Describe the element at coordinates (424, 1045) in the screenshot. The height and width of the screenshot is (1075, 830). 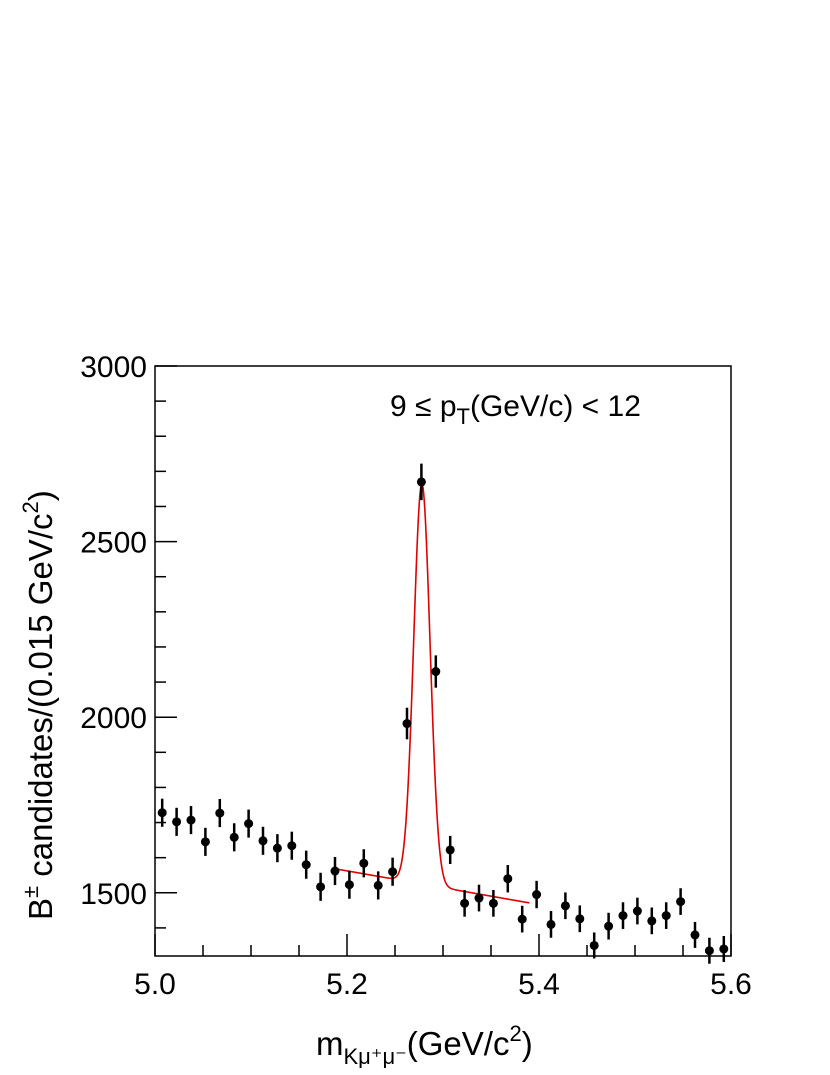
I see `x-axis-label: mKμ⁺μ⁻(GeV/c2)` at that location.